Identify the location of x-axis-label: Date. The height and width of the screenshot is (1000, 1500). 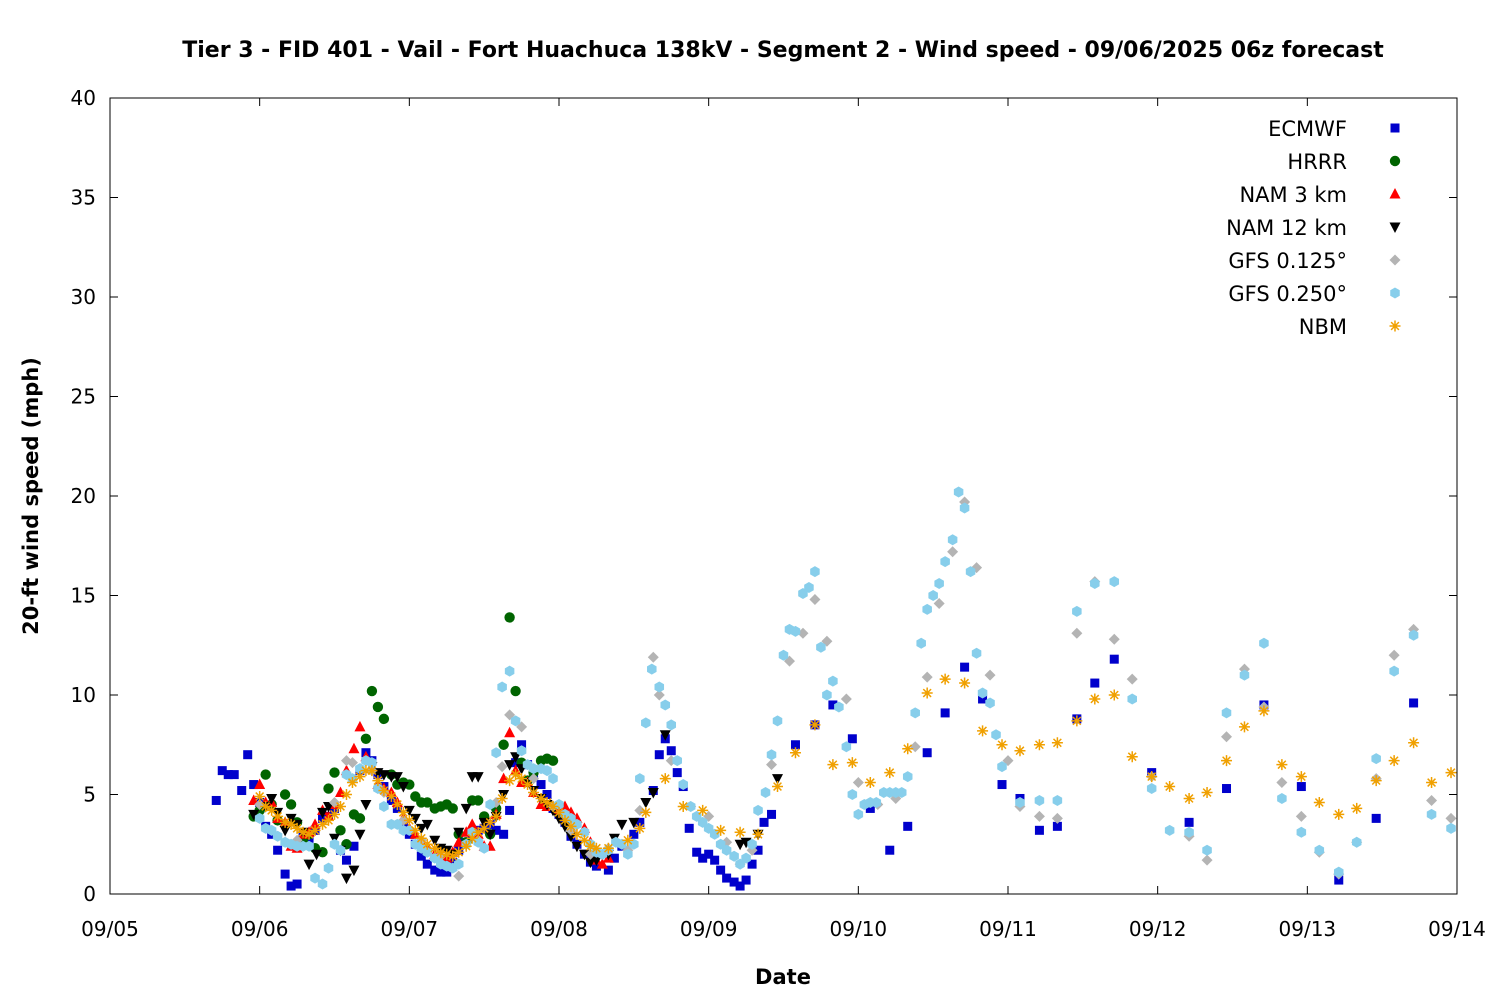
(783, 977).